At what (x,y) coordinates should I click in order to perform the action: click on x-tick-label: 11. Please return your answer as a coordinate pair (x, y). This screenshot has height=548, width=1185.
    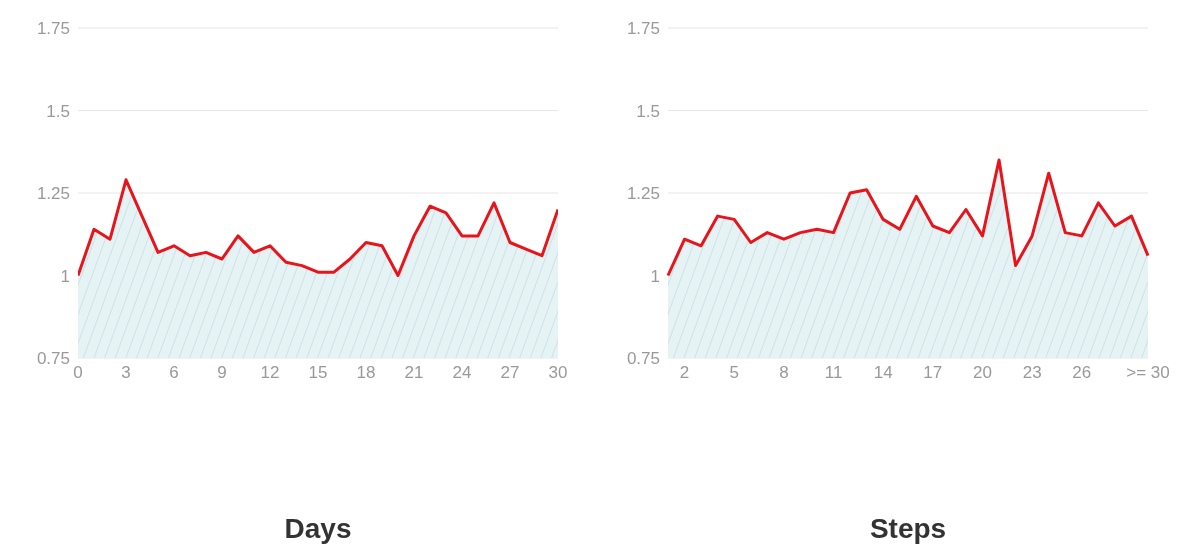
    Looking at the image, I should click on (833, 373).